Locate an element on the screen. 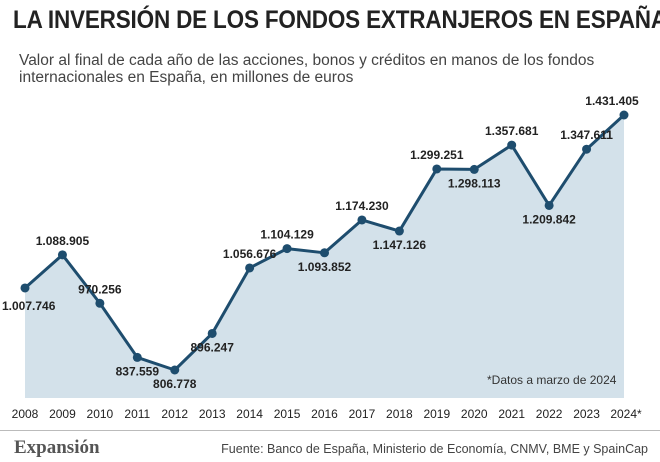 This screenshot has height=462, width=660. x-tick-label: 2013 is located at coordinates (212, 414).